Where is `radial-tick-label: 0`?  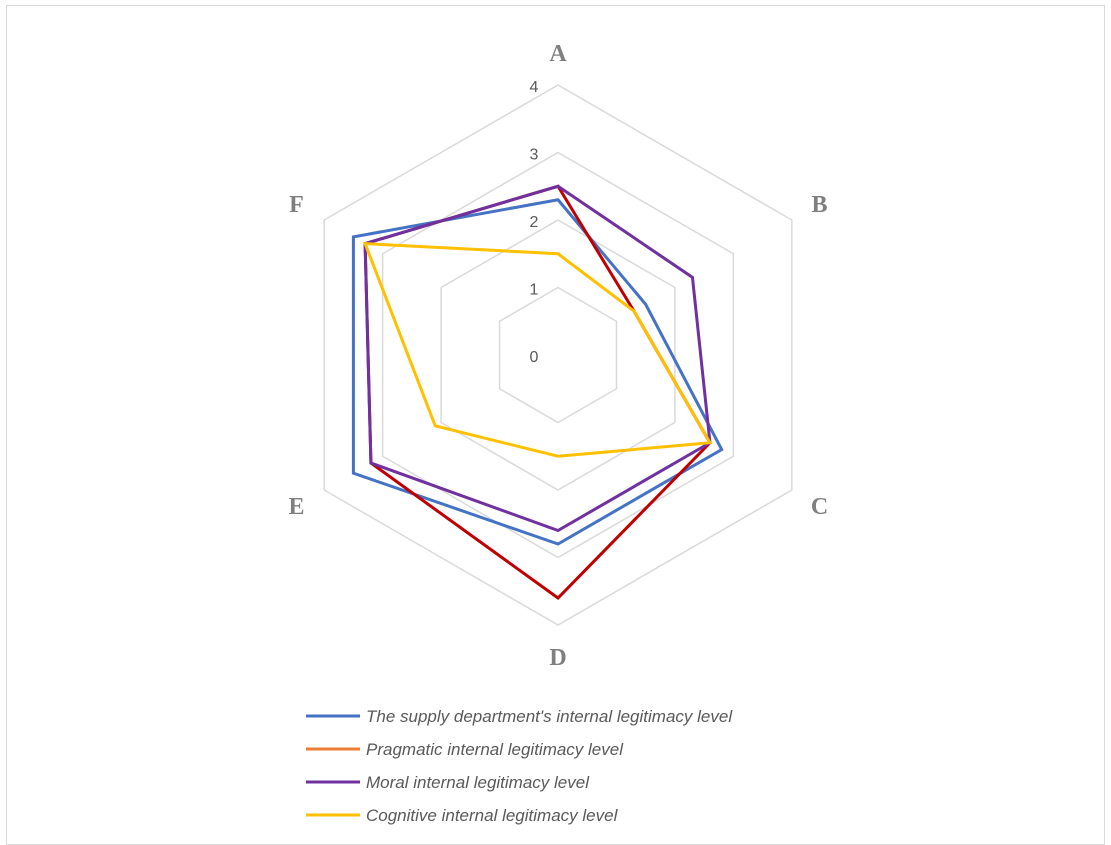 radial-tick-label: 0 is located at coordinates (534, 357).